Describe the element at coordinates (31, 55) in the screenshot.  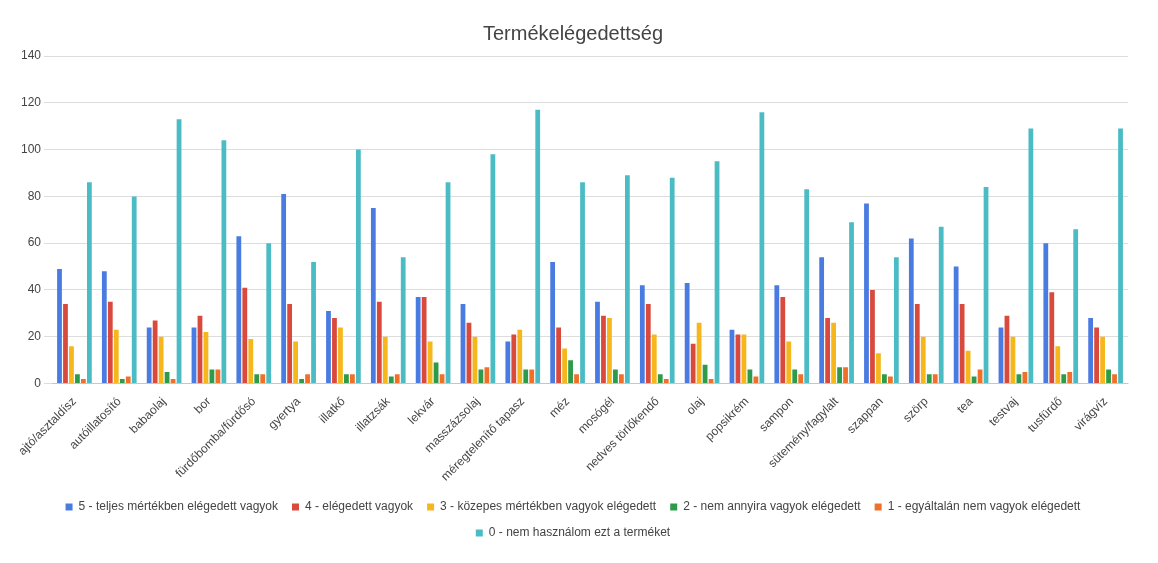
I see `y-tick-label: 140` at that location.